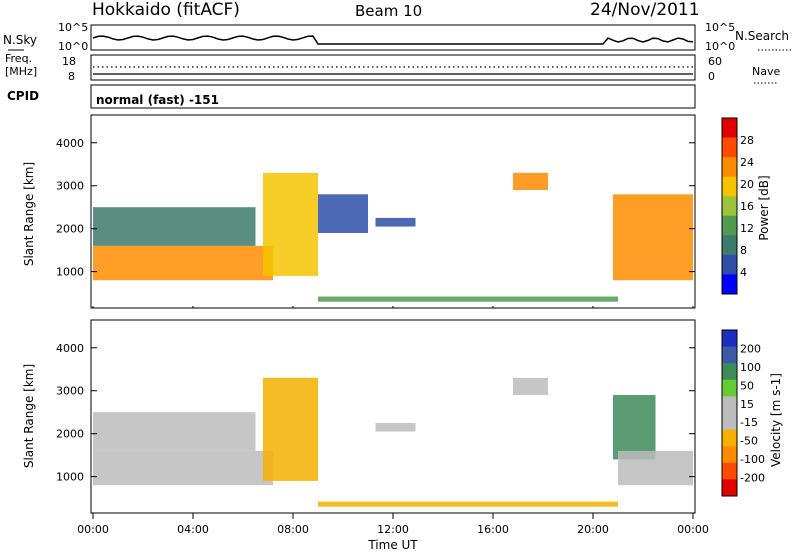 The image size is (800, 554). Describe the element at coordinates (73, 46) in the screenshot. I see `noise-tick-bottom-left: 10^0` at that location.